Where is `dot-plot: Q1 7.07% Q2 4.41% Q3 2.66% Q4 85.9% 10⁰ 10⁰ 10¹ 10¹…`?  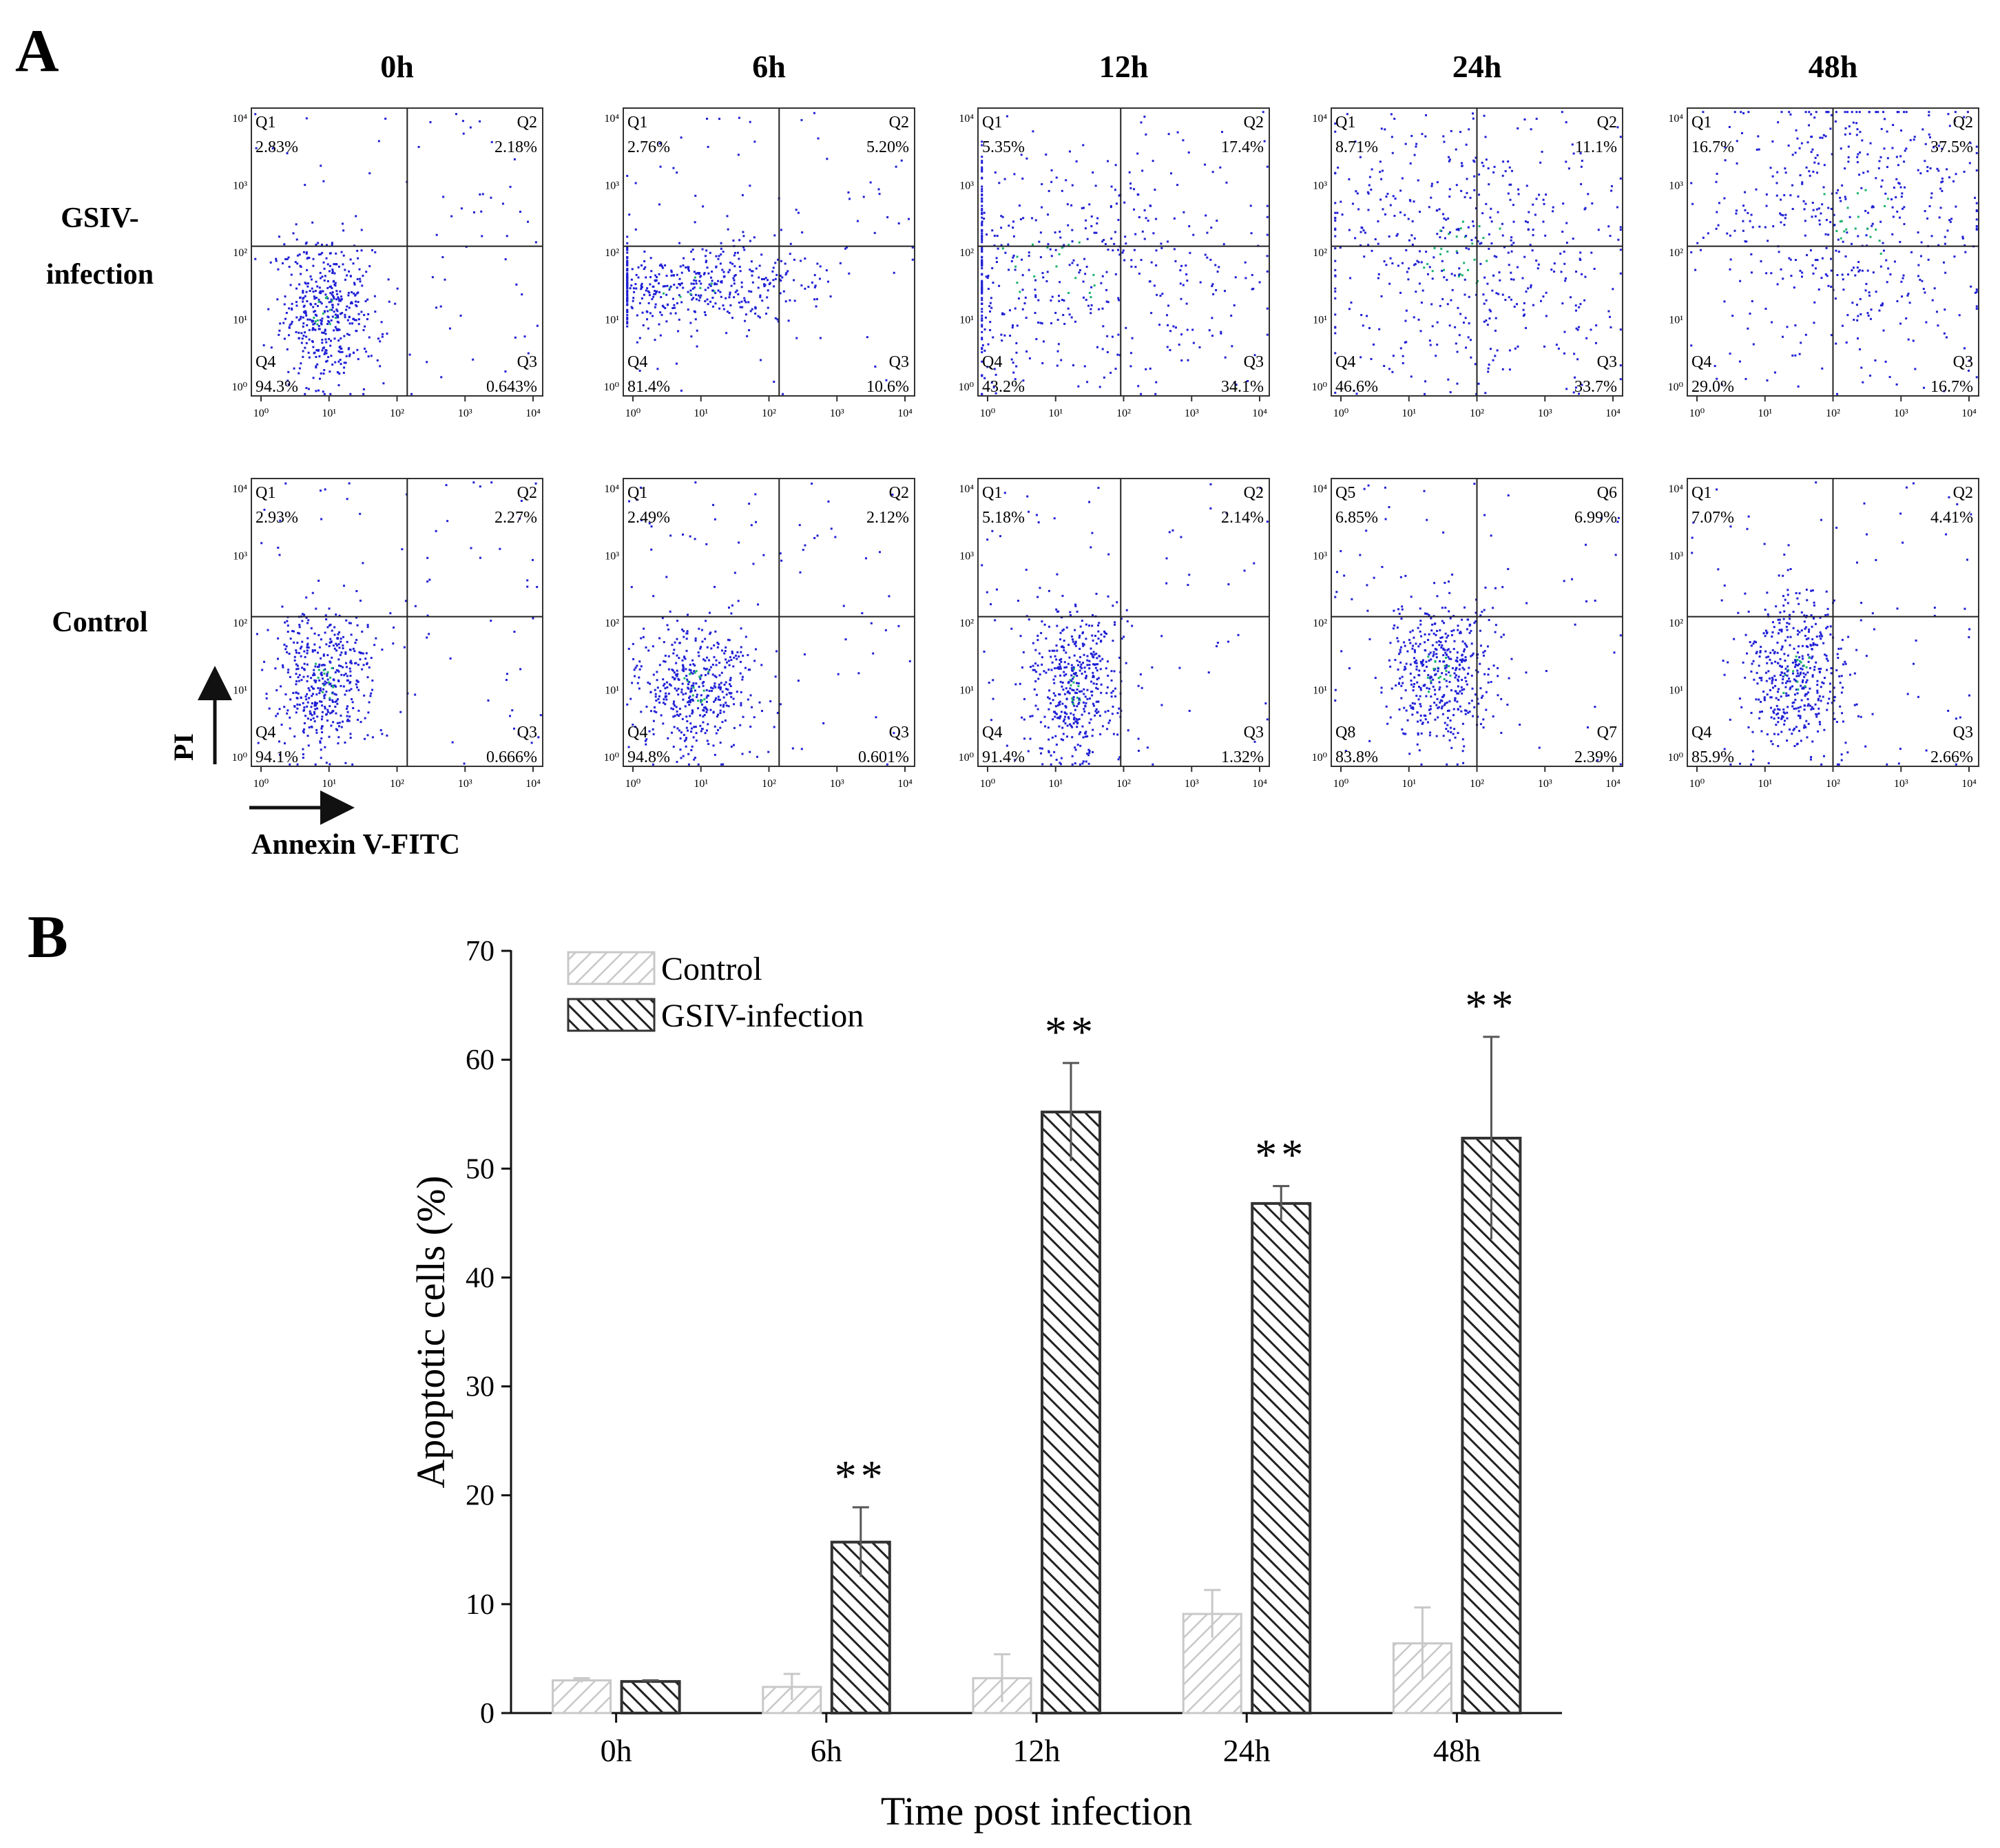 dot-plot: Q1 7.07% Q2 4.41% Q3 2.66% Q4 85.9% 10⁰ 10⁰ 10¹ 10¹… is located at coordinates (1823, 634).